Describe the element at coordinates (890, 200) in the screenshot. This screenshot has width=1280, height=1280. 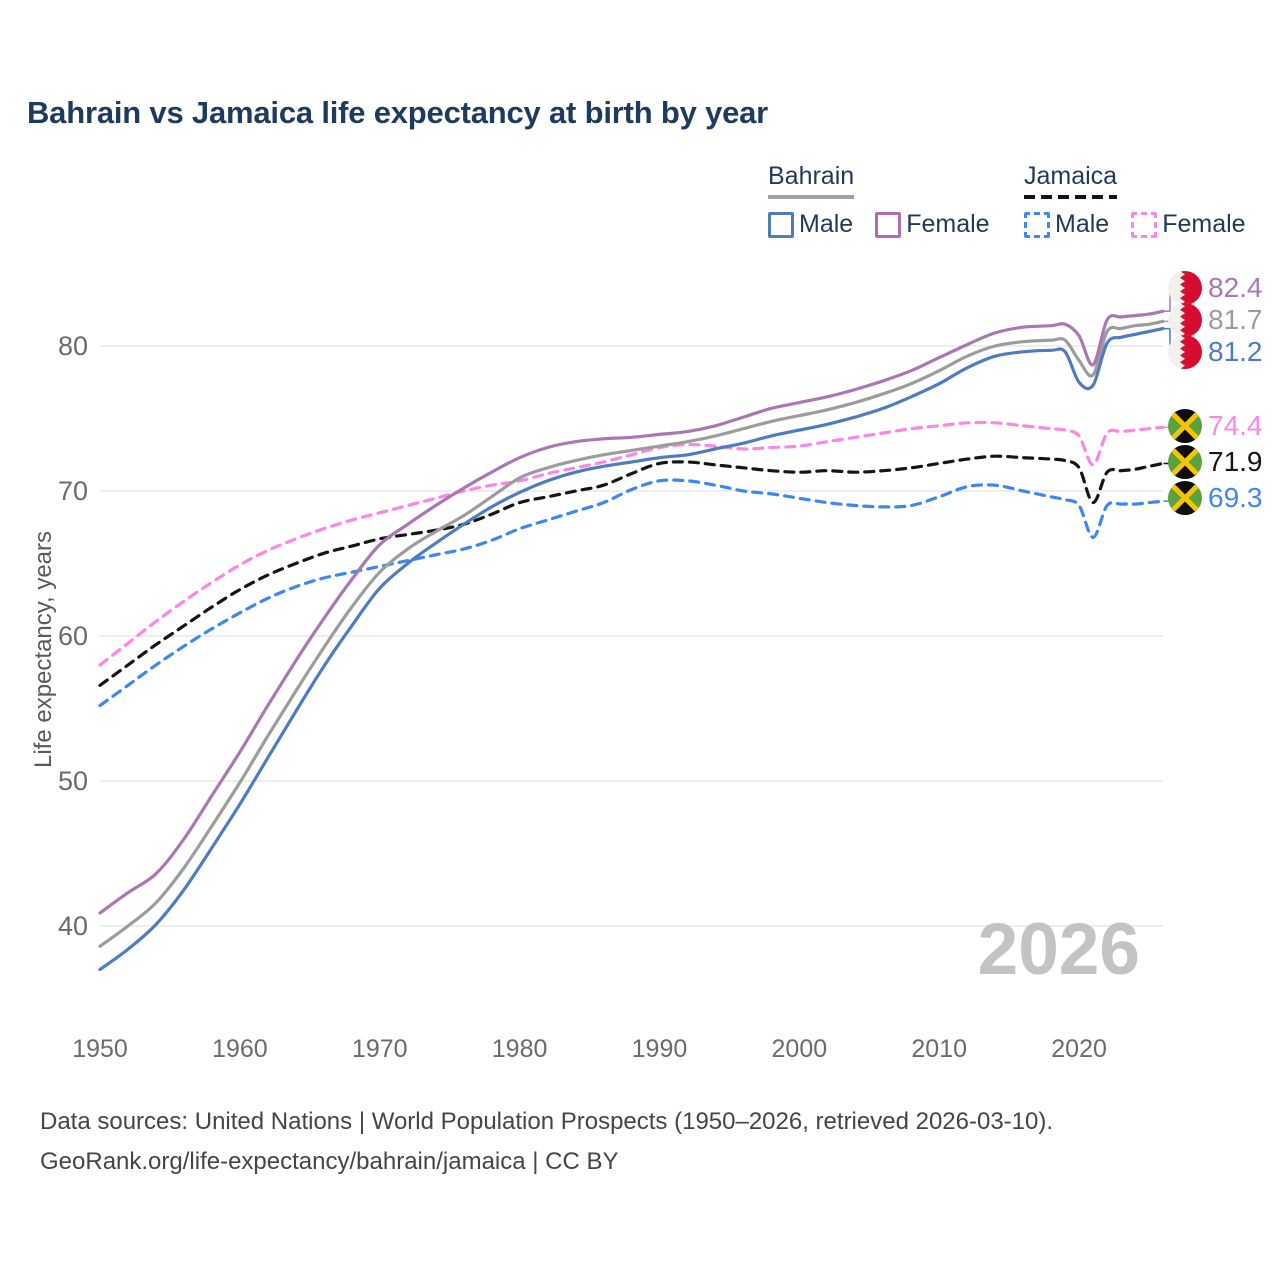
I see `legend-group-bahrain: Bahrain Male Female` at that location.